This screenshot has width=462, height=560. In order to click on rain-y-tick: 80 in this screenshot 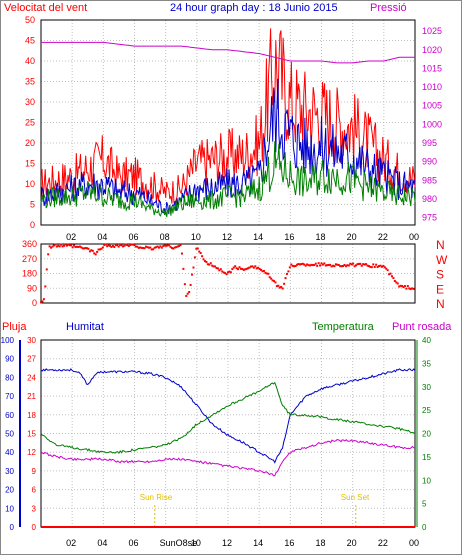, I will do `click(9, 377)`.